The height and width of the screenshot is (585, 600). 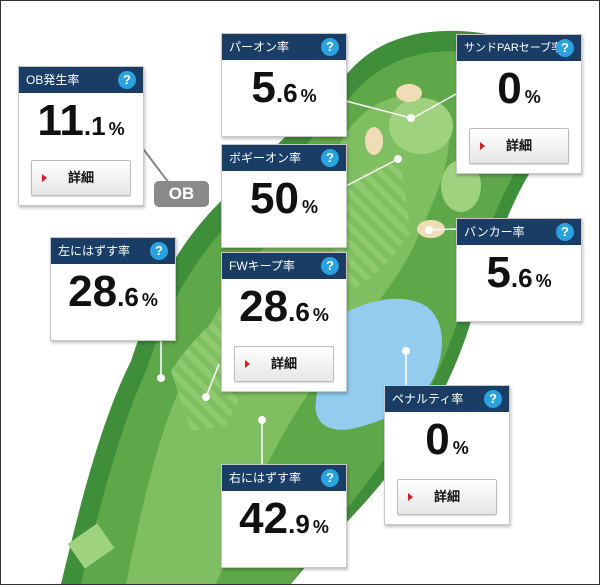 What do you see at coordinates (265, 478) in the screenshot?
I see `card-miss-right-title: 右にはずす率` at bounding box center [265, 478].